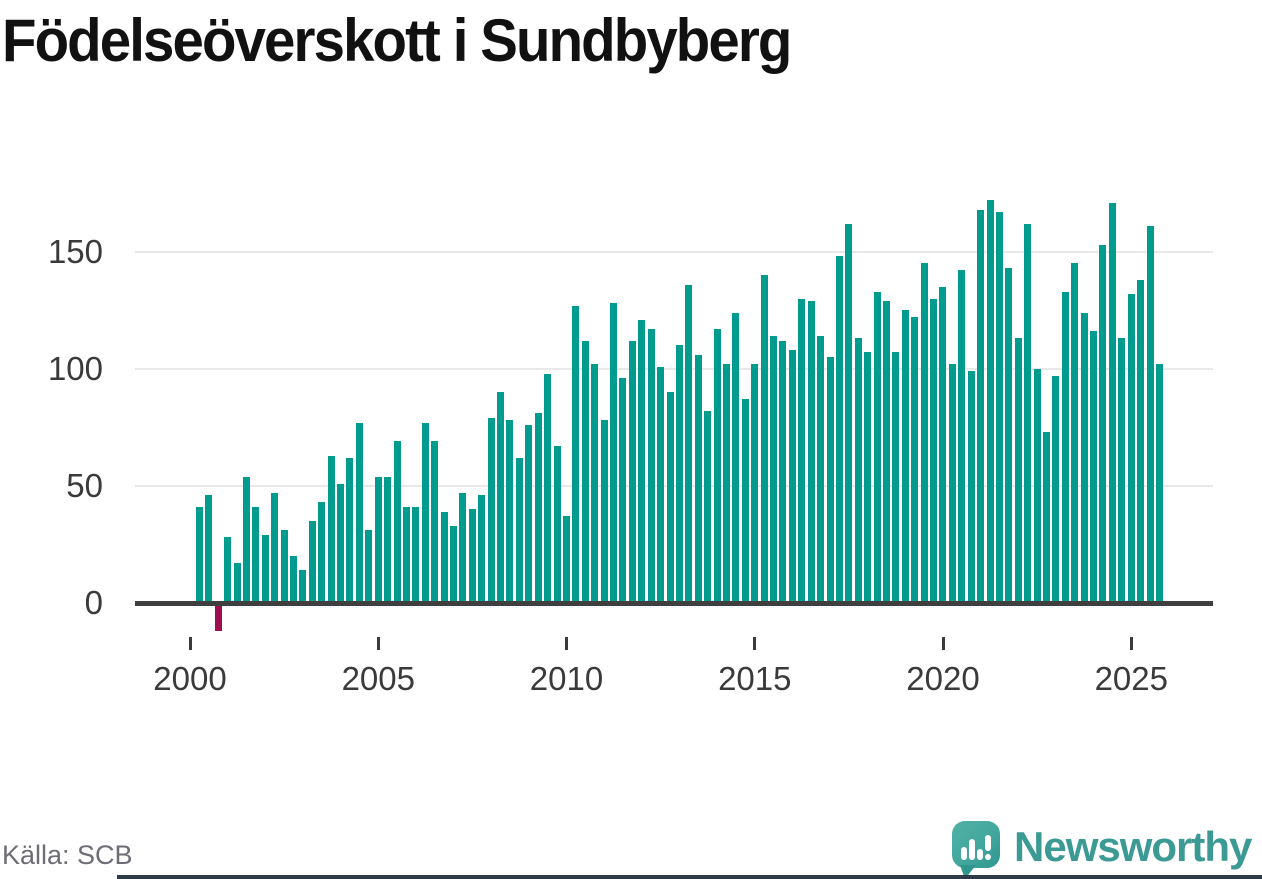 The height and width of the screenshot is (879, 1262). What do you see at coordinates (1133, 846) in the screenshot?
I see `newsworthy-wordmark: Newsworthy` at bounding box center [1133, 846].